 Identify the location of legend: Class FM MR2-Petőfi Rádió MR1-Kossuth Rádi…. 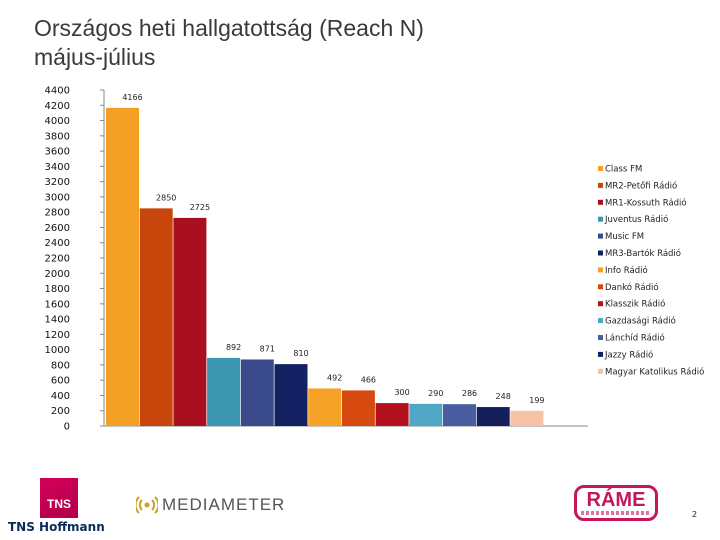
(651, 271).